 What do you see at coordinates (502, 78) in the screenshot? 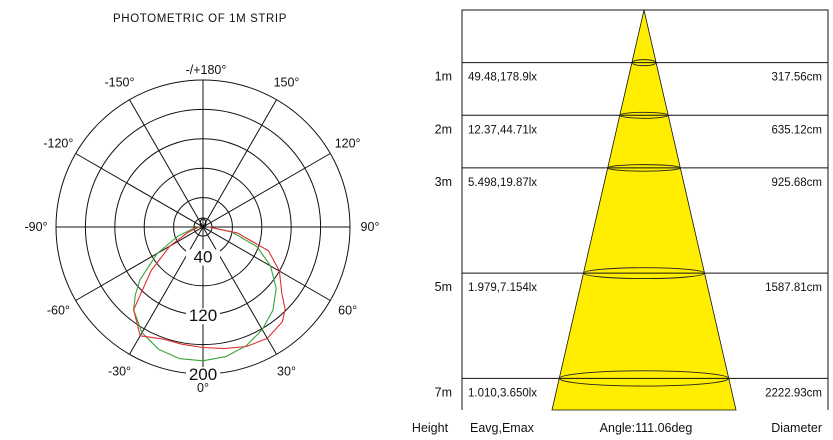
I see `cone-eavg-1: 49.48,178.9lx` at bounding box center [502, 78].